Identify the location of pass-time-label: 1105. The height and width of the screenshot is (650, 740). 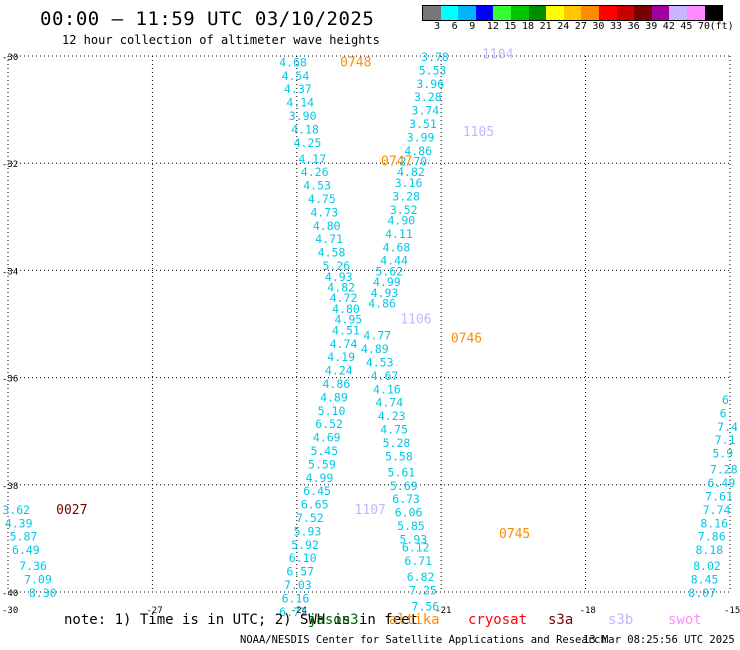
(478, 132).